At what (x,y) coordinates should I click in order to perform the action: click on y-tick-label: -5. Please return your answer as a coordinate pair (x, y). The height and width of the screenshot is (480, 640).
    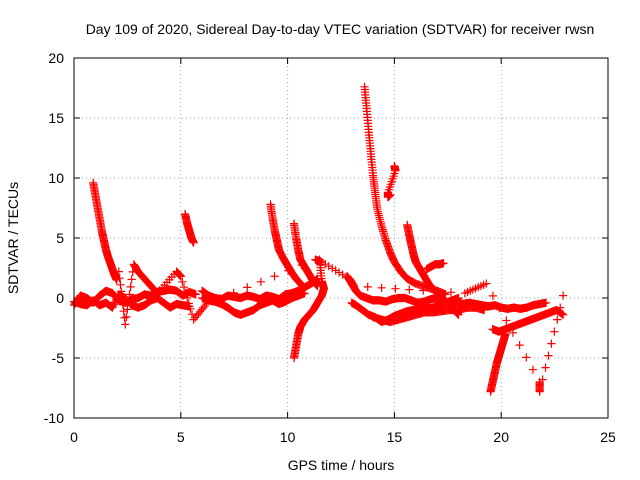
    Looking at the image, I should click on (58, 358).